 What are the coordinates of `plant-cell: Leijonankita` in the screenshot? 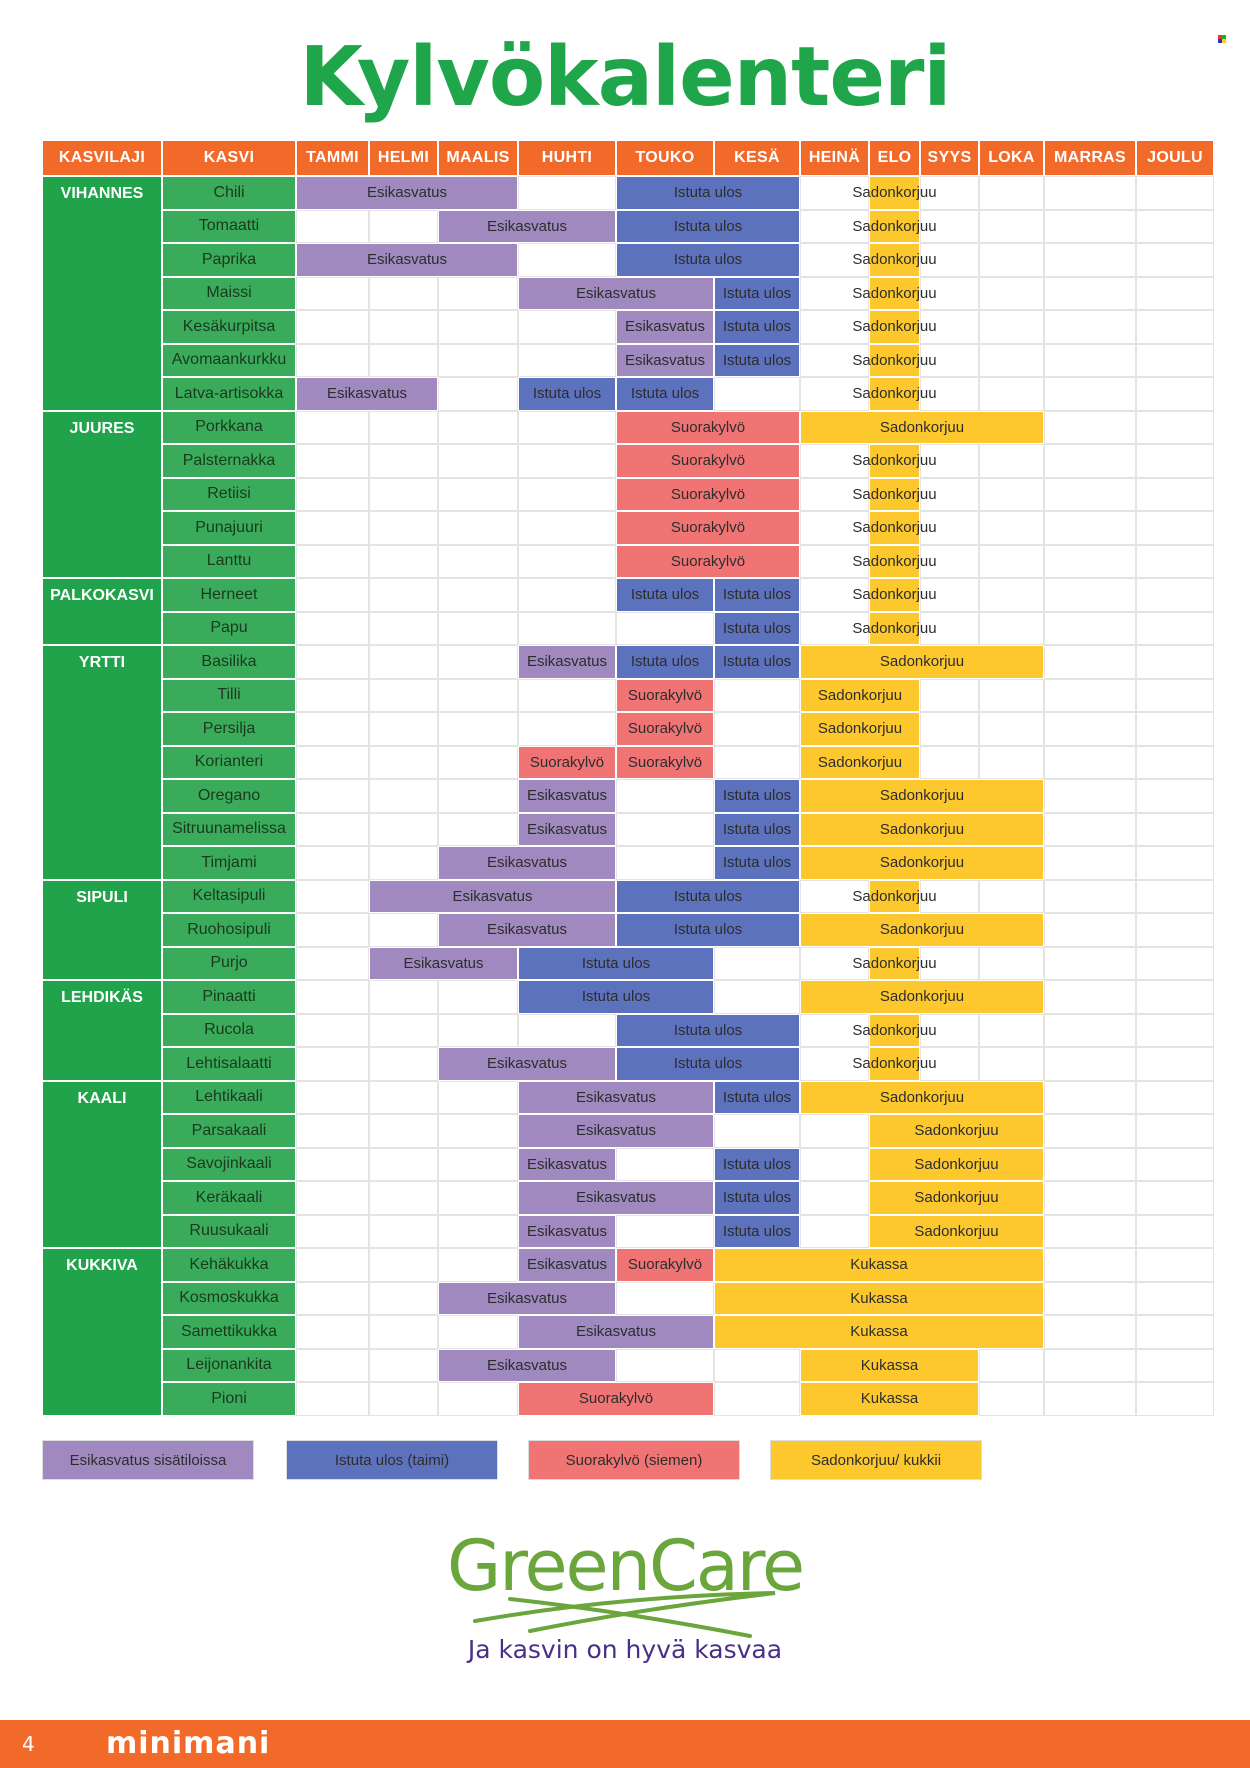 It's located at (229, 1365).